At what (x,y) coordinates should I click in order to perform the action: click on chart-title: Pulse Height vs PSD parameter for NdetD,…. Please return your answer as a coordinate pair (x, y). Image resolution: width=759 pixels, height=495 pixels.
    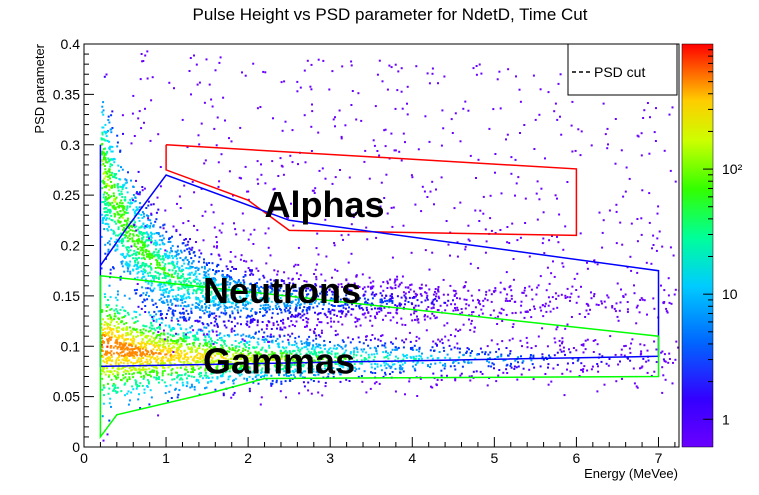
    Looking at the image, I should click on (390, 14).